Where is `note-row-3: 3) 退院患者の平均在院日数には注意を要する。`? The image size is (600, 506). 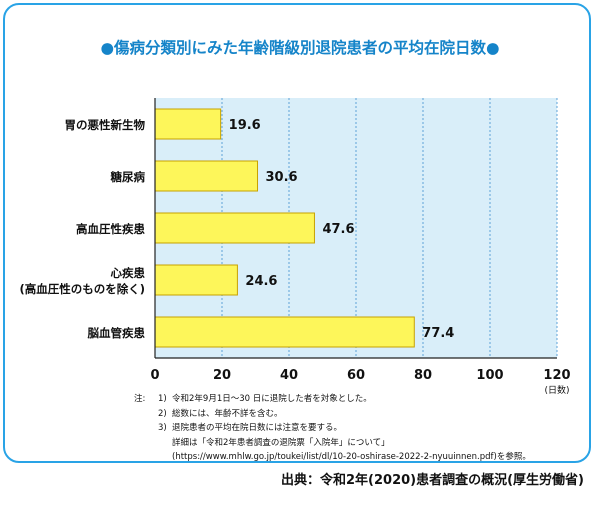 note-row-3: 3) 退院患者の平均在院日数には注意を要する。 is located at coordinates (332, 428).